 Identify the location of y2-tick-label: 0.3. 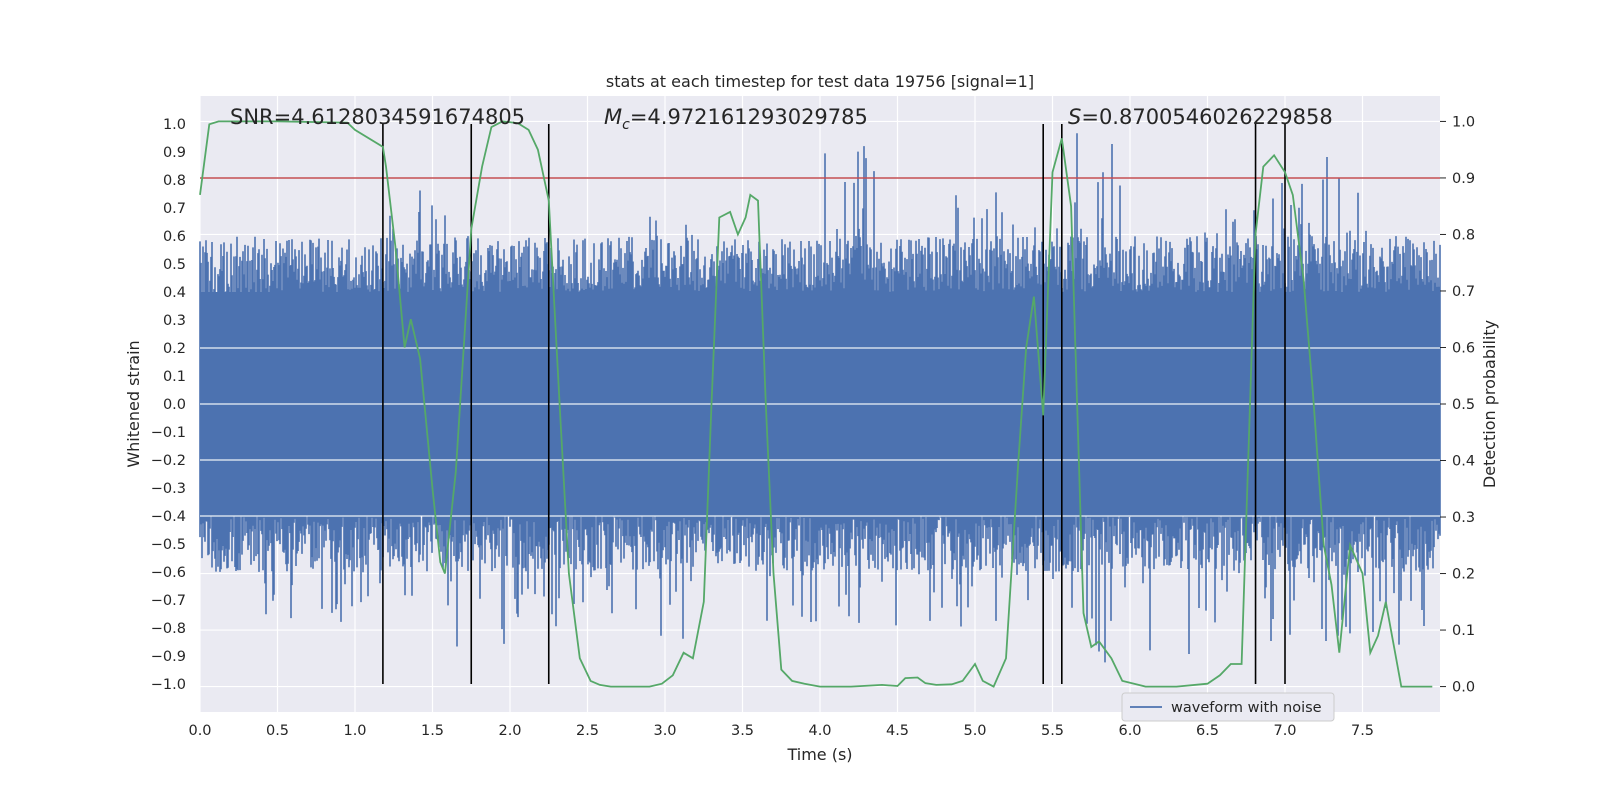
(1463, 518).